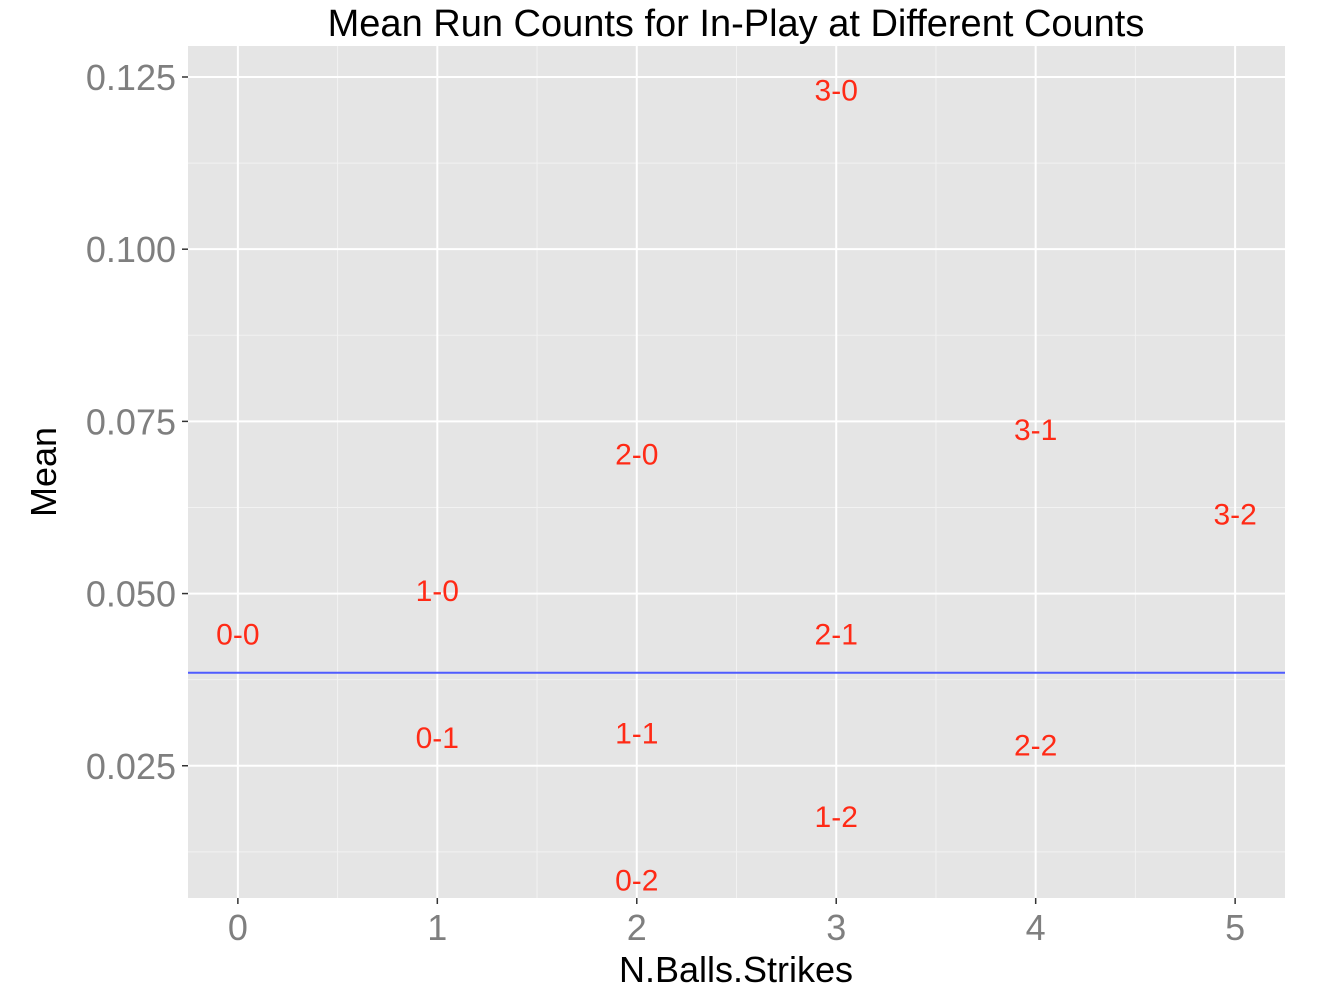 The width and height of the screenshot is (1320, 1008). I want to click on y-axis-title: Mean, so click(43, 472).